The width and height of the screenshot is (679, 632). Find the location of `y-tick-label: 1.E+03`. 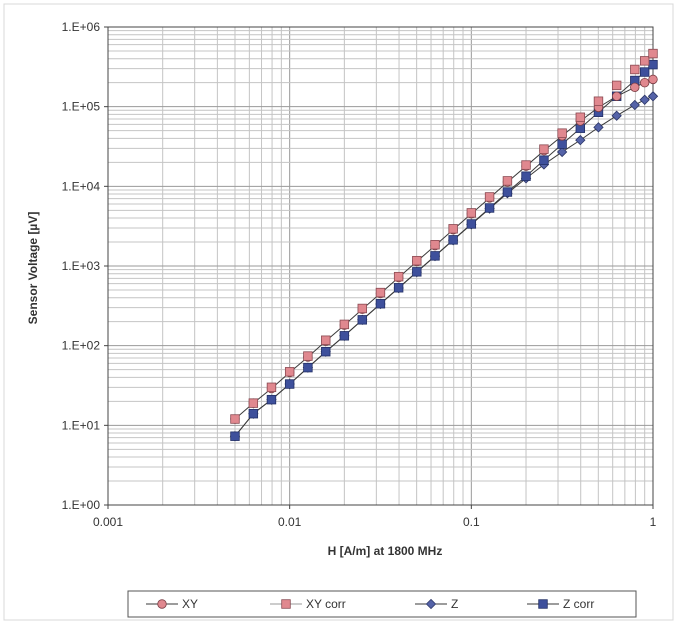

y-tick-label: 1.E+03 is located at coordinates (81, 266).